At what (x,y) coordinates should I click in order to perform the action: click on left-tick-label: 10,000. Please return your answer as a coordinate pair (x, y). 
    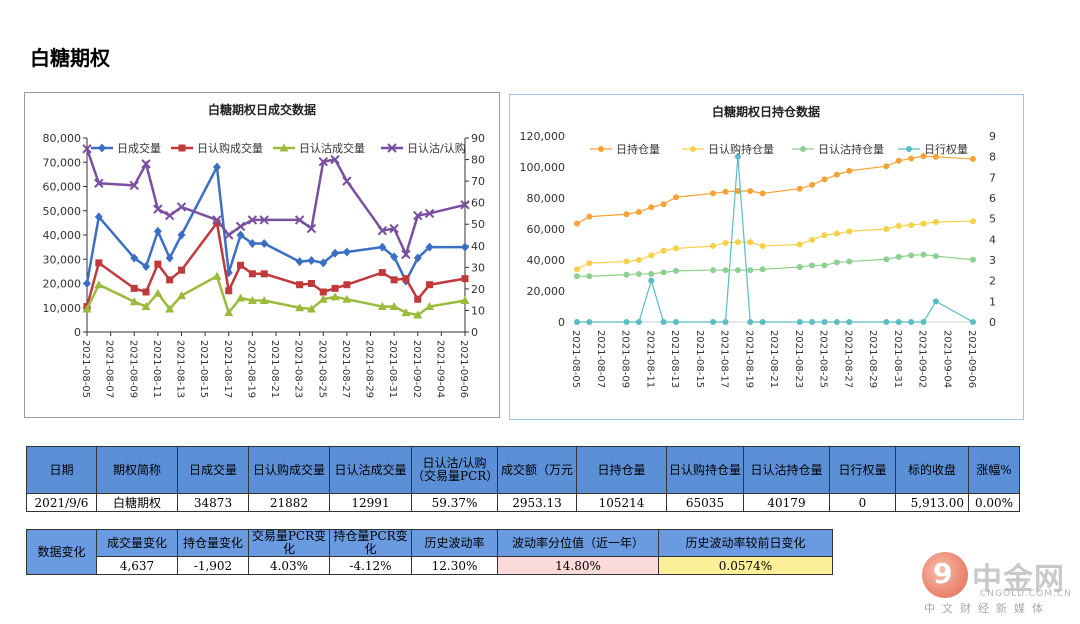
    Looking at the image, I should click on (62, 308).